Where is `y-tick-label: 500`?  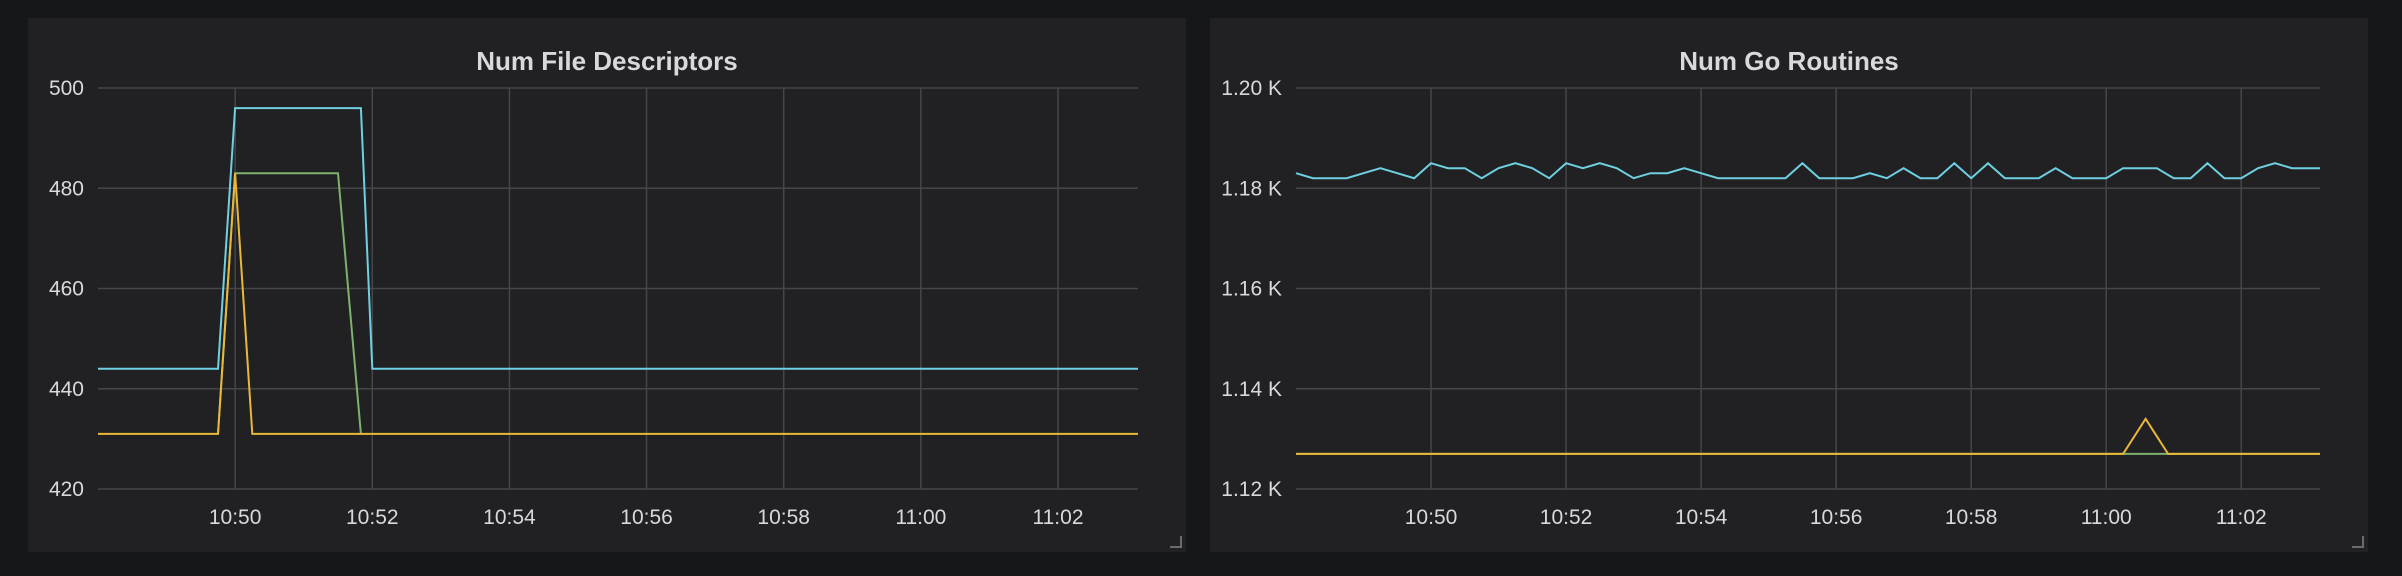 y-tick-label: 500 is located at coordinates (66, 88).